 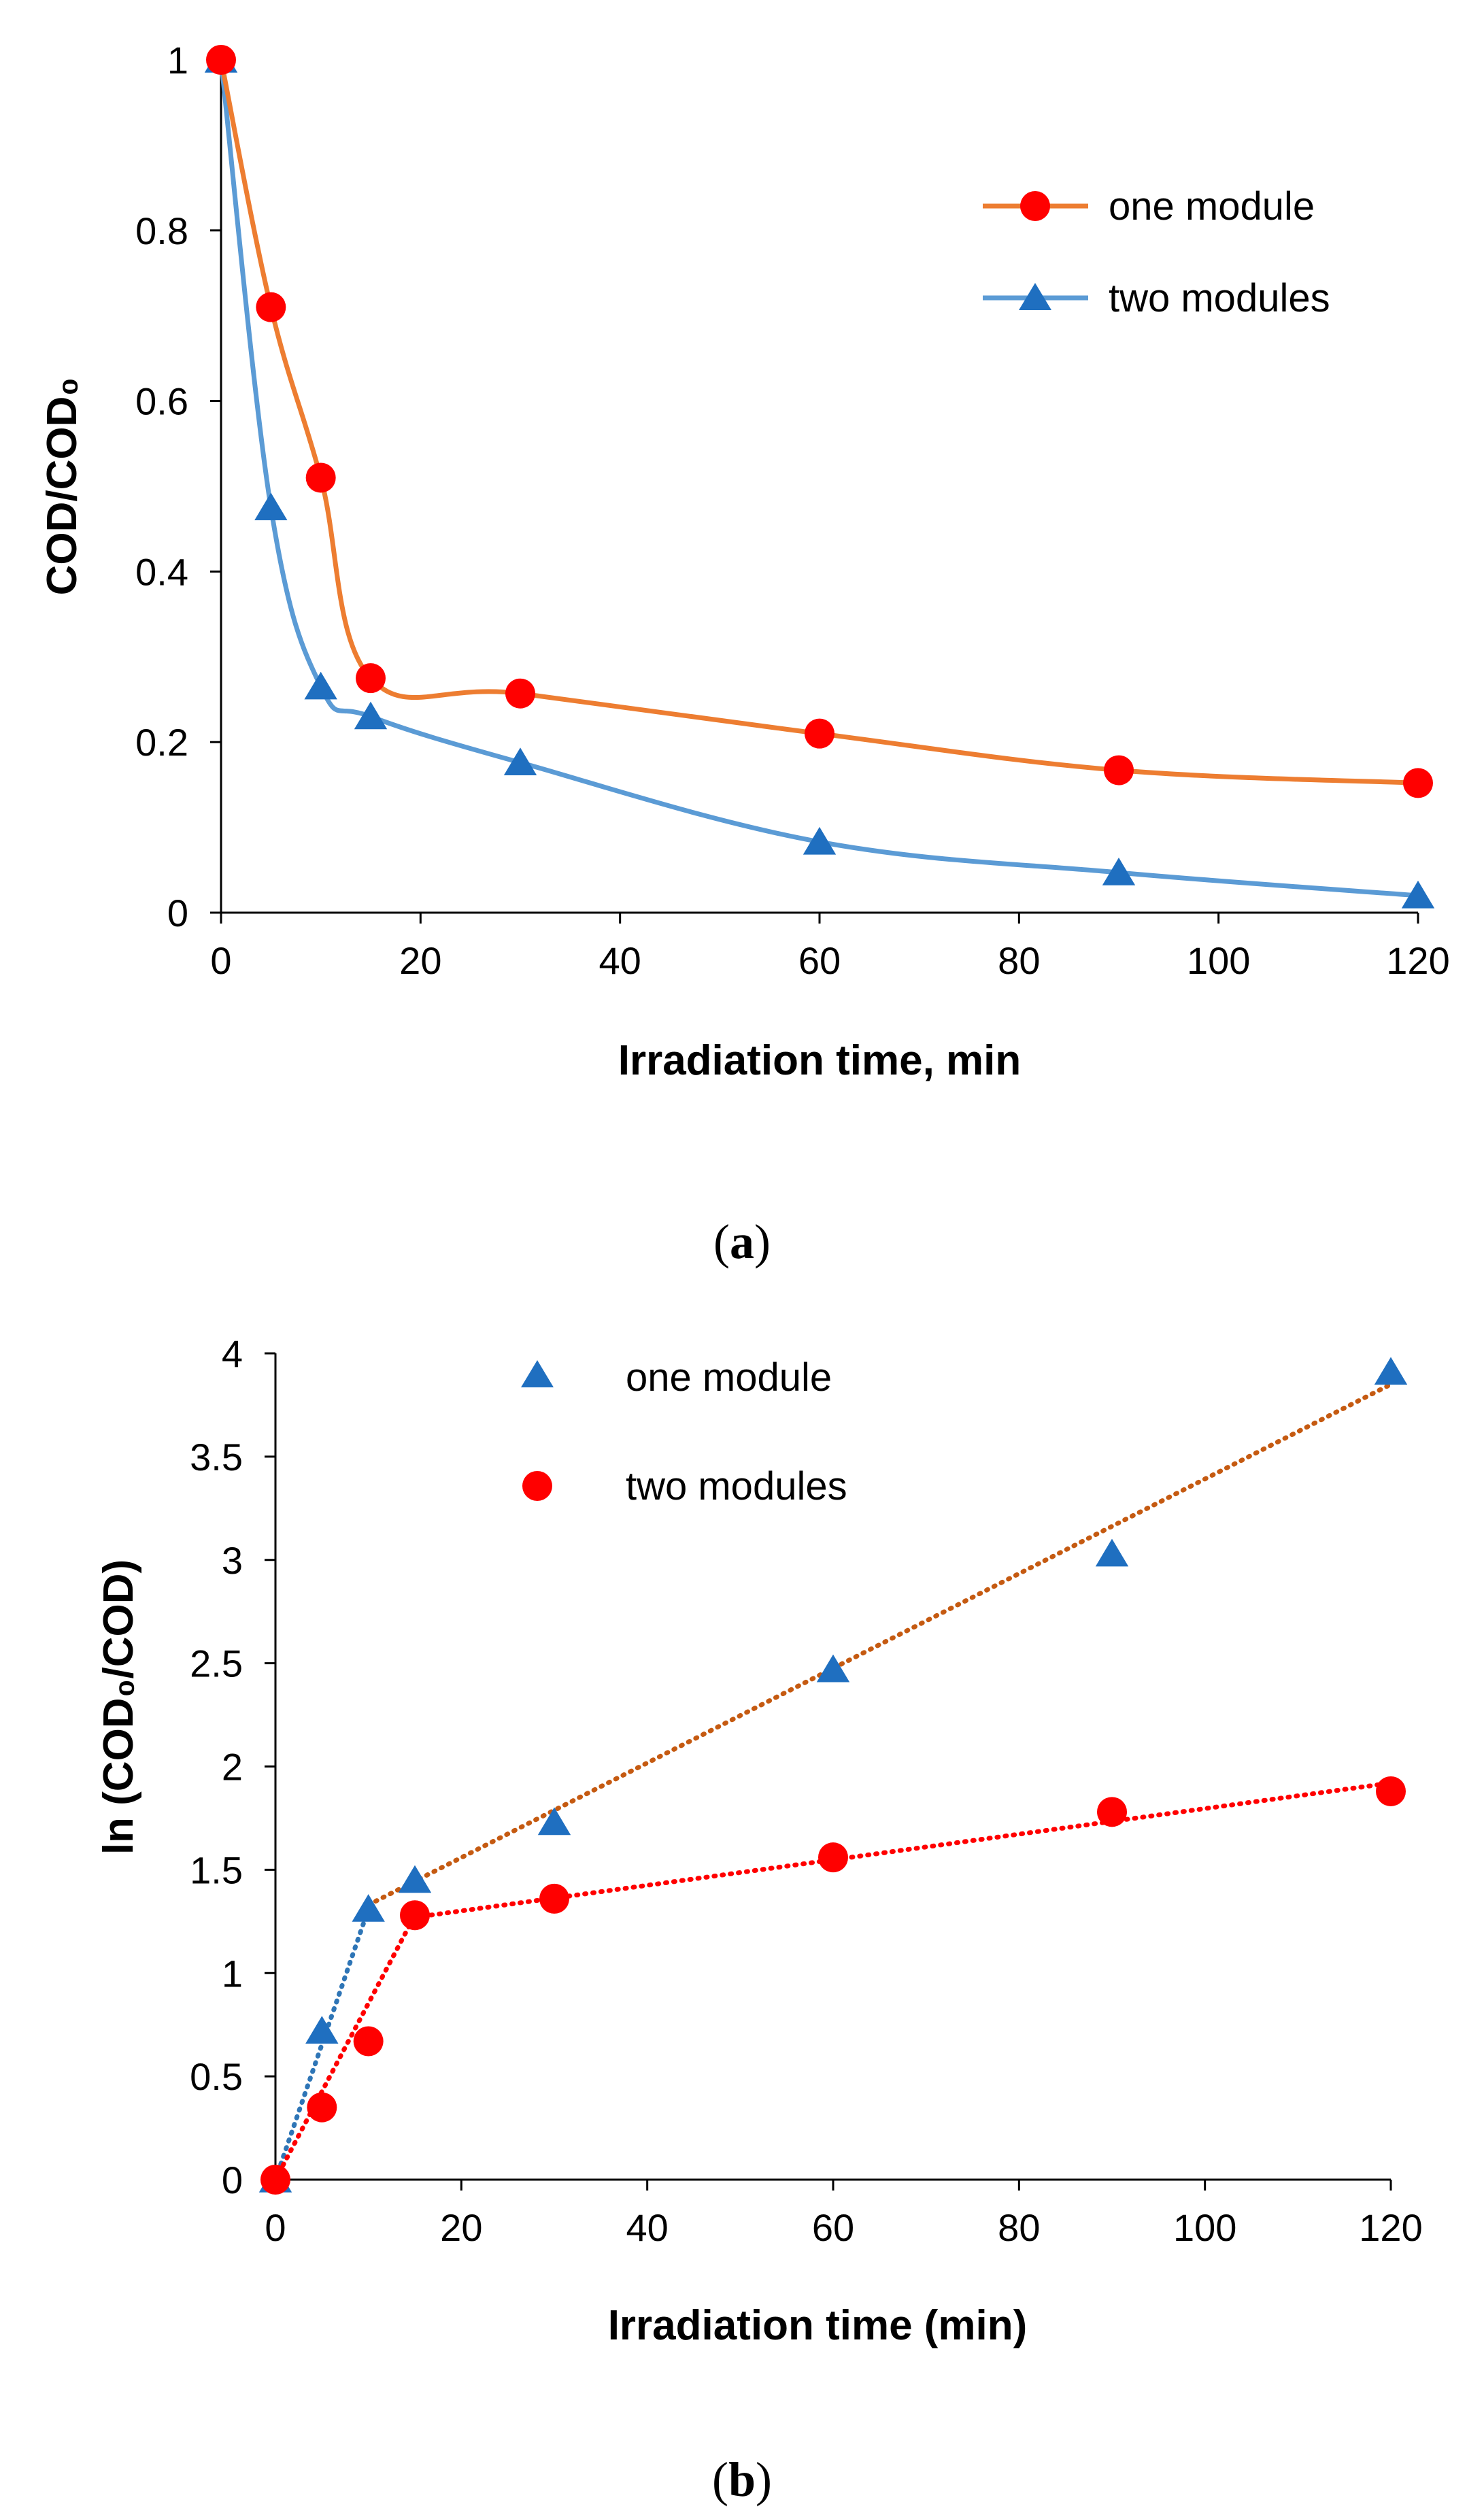 What do you see at coordinates (461, 2227) in the screenshot?
I see `b-x-tick-label: 20` at bounding box center [461, 2227].